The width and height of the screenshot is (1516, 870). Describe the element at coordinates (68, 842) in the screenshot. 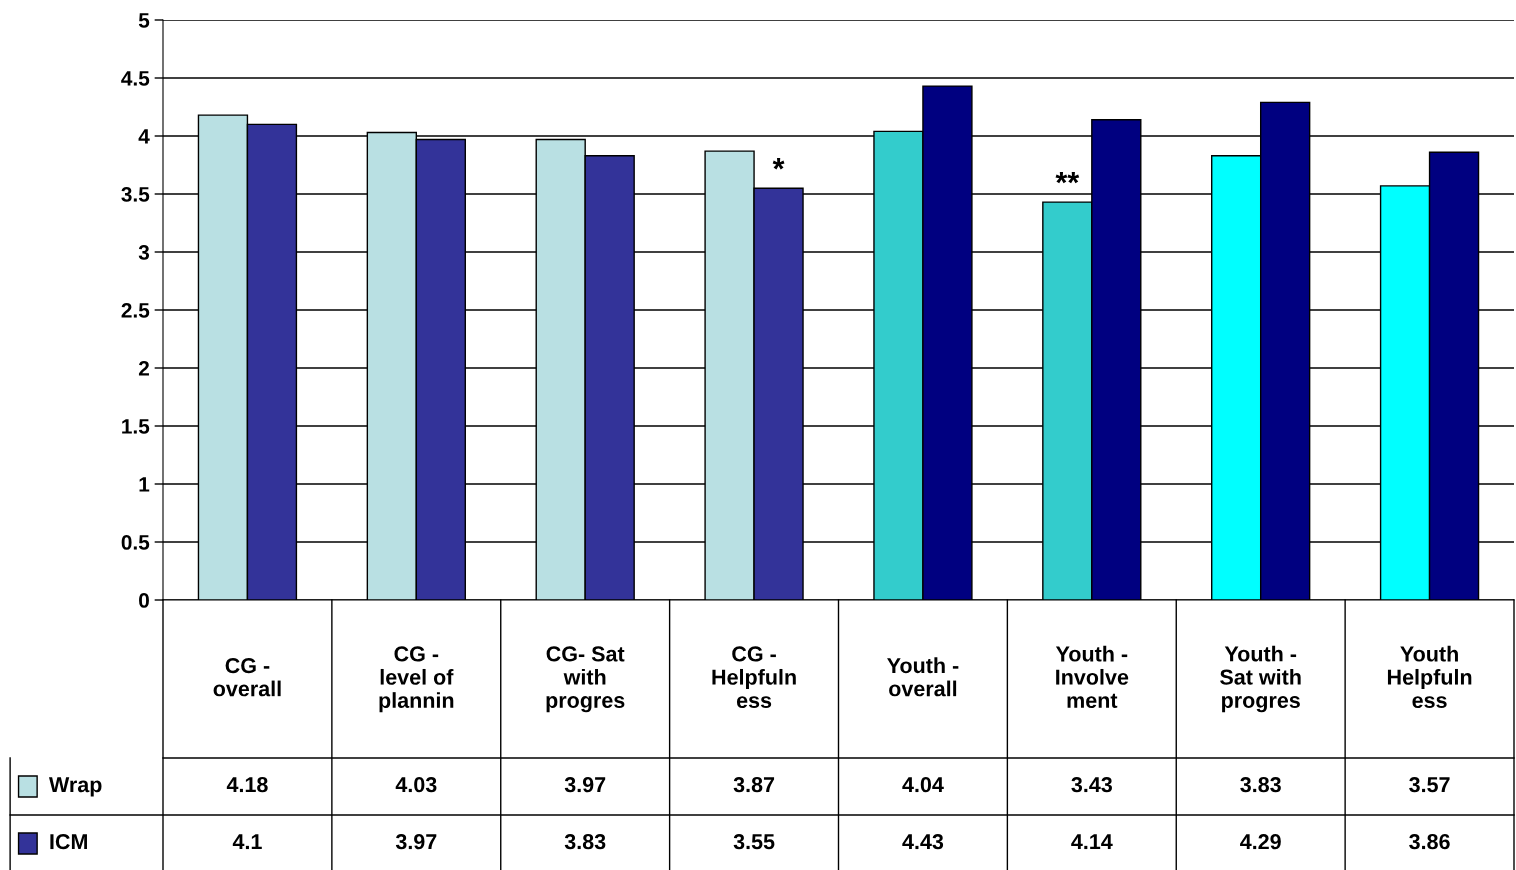

I see `legend-label: ICM` at that location.